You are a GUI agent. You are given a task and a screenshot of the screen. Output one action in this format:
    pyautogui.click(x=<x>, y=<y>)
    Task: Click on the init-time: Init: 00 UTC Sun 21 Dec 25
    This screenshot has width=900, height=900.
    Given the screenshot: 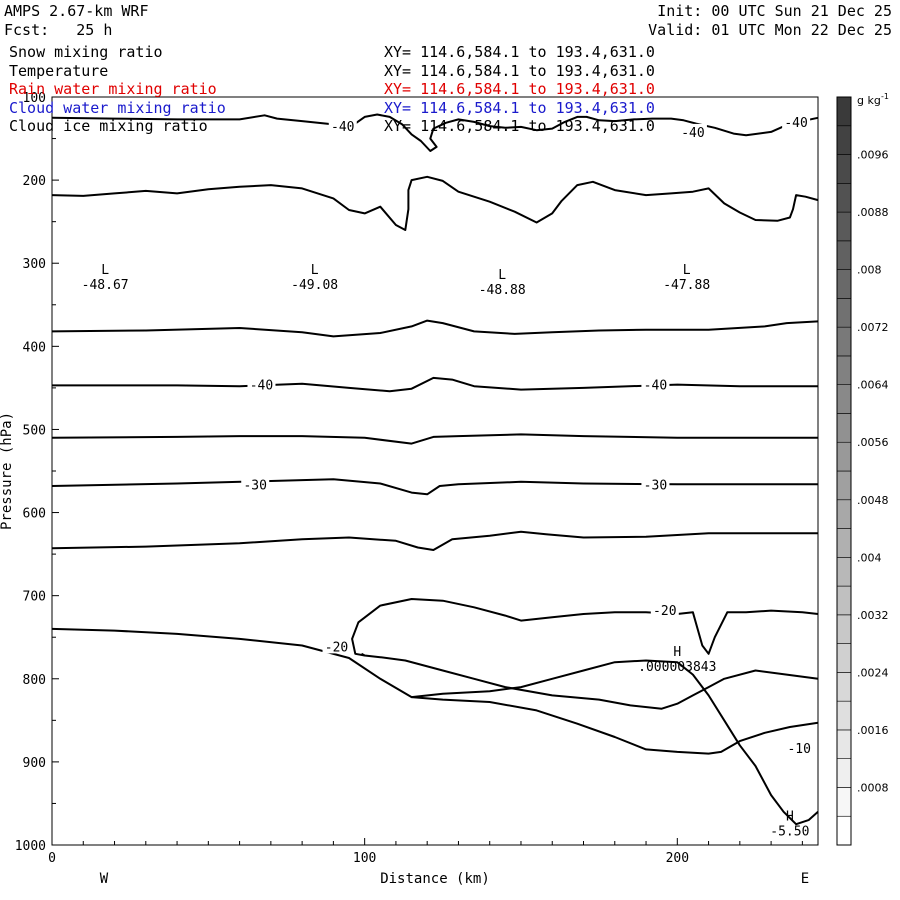 What is the action you would take?
    pyautogui.click(x=774, y=11)
    